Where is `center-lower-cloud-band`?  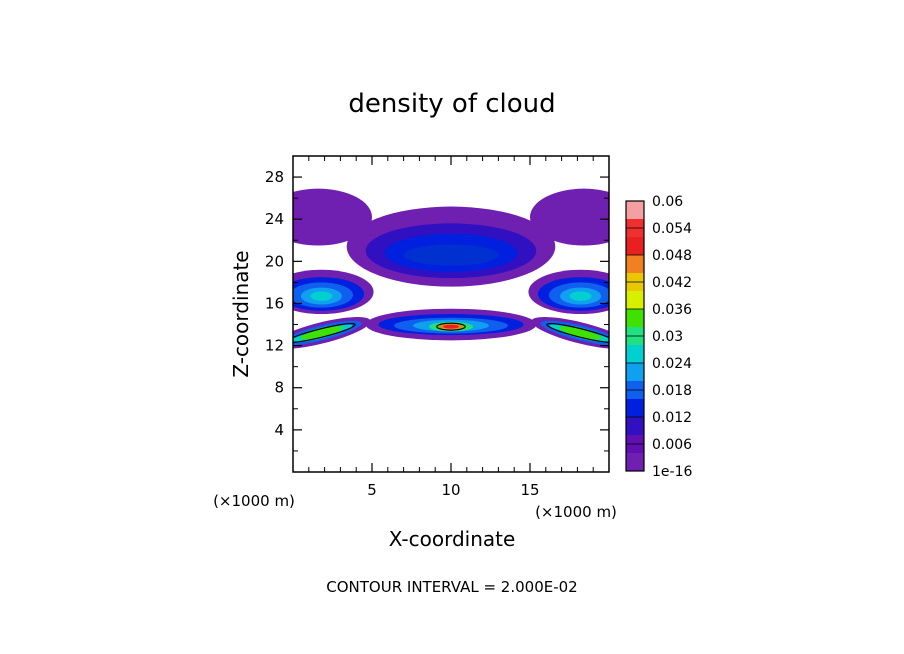
center-lower-cloud-band is located at coordinates (451, 326).